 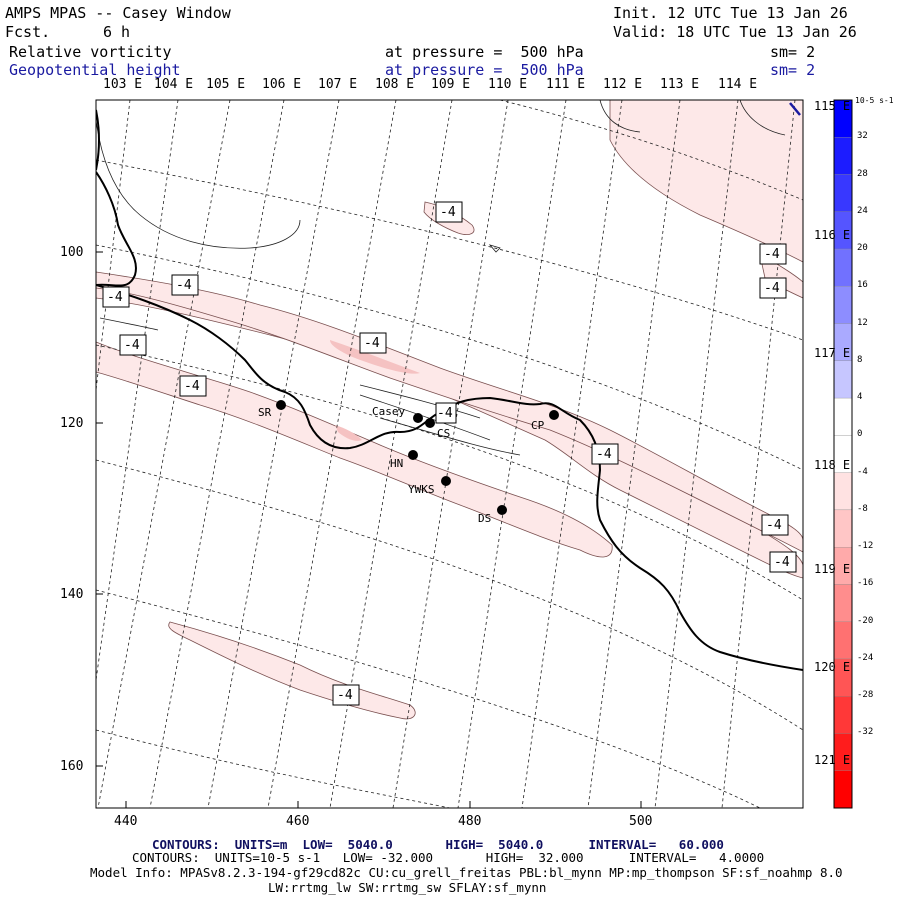 I want to click on lon-label-117: 117 E, so click(x=832, y=353).